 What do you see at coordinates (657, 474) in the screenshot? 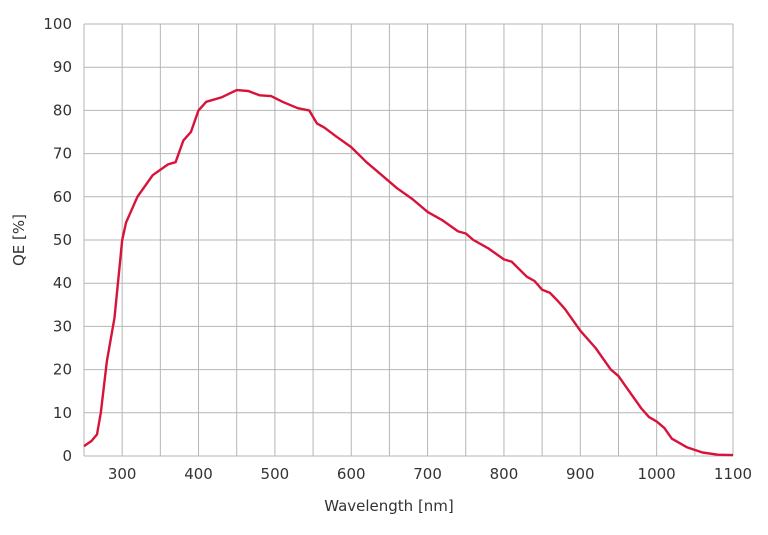
I see `x-tick-label: 1000` at bounding box center [657, 474].